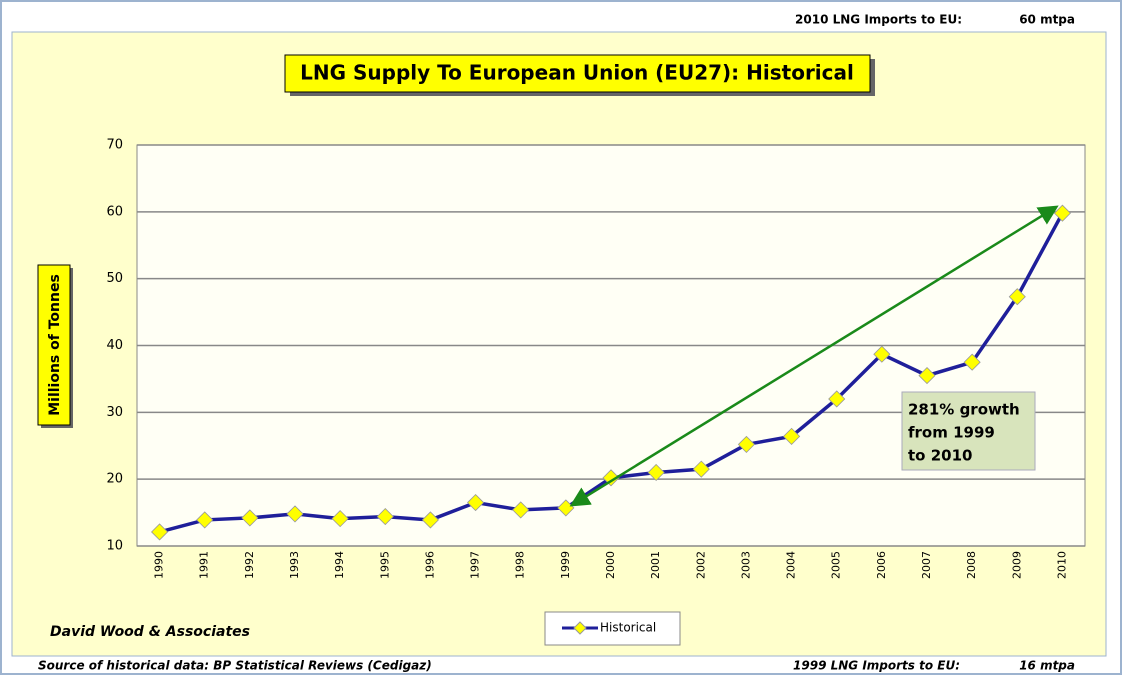  I want to click on annotation-box, so click(968, 431).